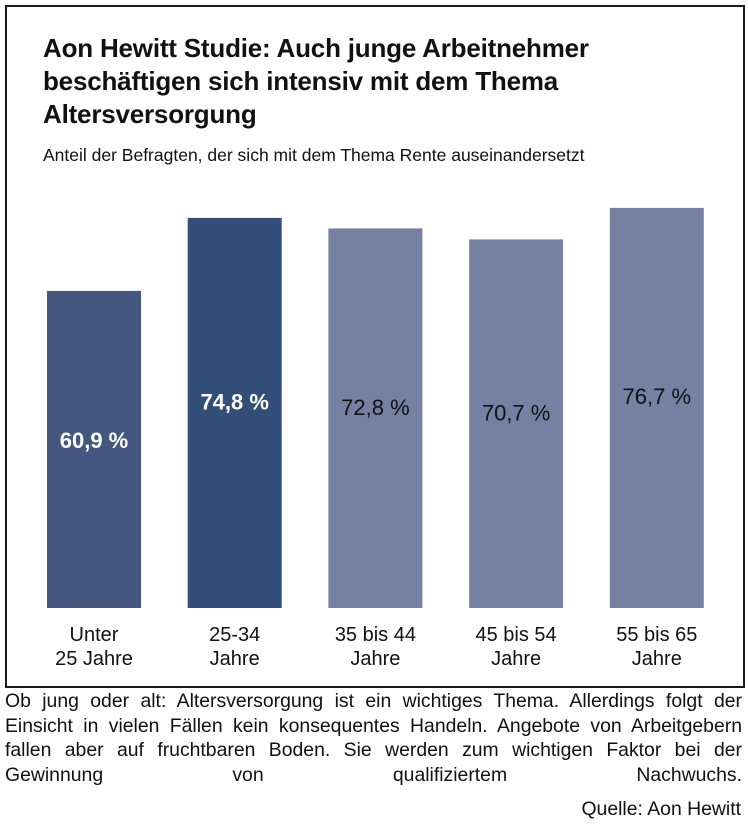 Image resolution: width=748 pixels, height=838 pixels. What do you see at coordinates (94, 659) in the screenshot?
I see `category-label-1-line-2: 25 Jahre` at bounding box center [94, 659].